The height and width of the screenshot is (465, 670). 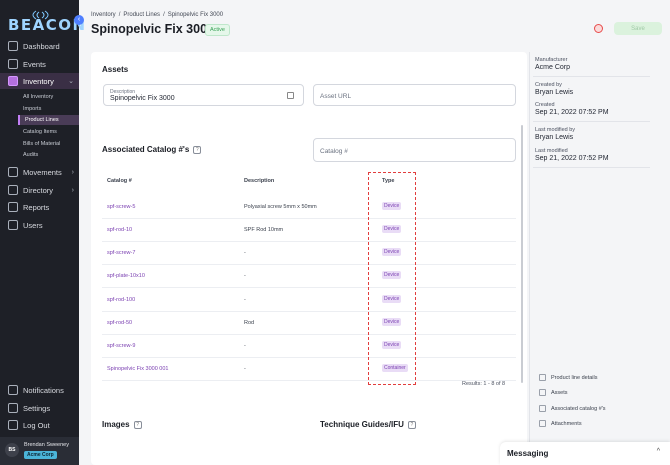 What do you see at coordinates (103, 15) in the screenshot?
I see `breadcrumb-inventory: Inventory` at bounding box center [103, 15].